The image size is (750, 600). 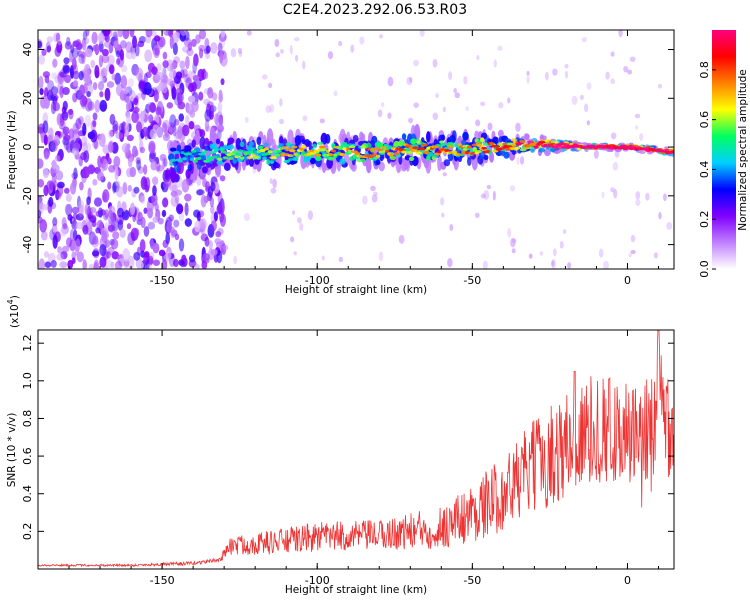 I want to click on y-tick-label: 1.2, so click(x=27, y=343).